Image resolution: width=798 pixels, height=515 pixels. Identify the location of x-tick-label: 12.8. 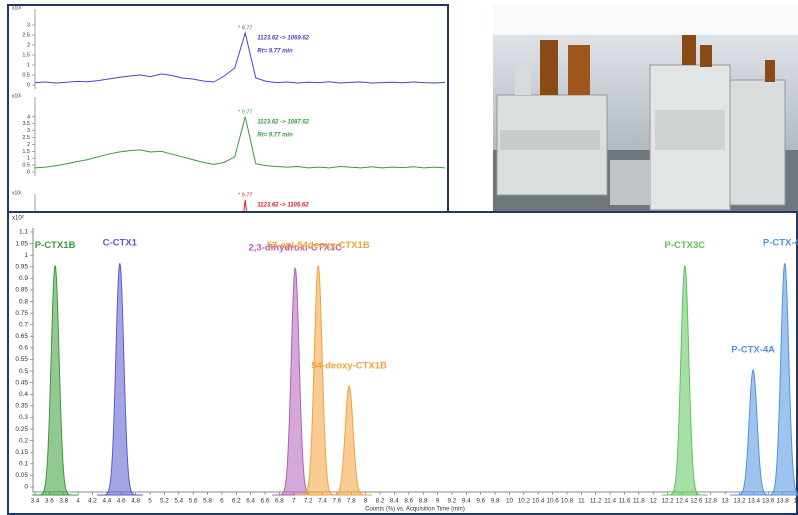
(711, 501).